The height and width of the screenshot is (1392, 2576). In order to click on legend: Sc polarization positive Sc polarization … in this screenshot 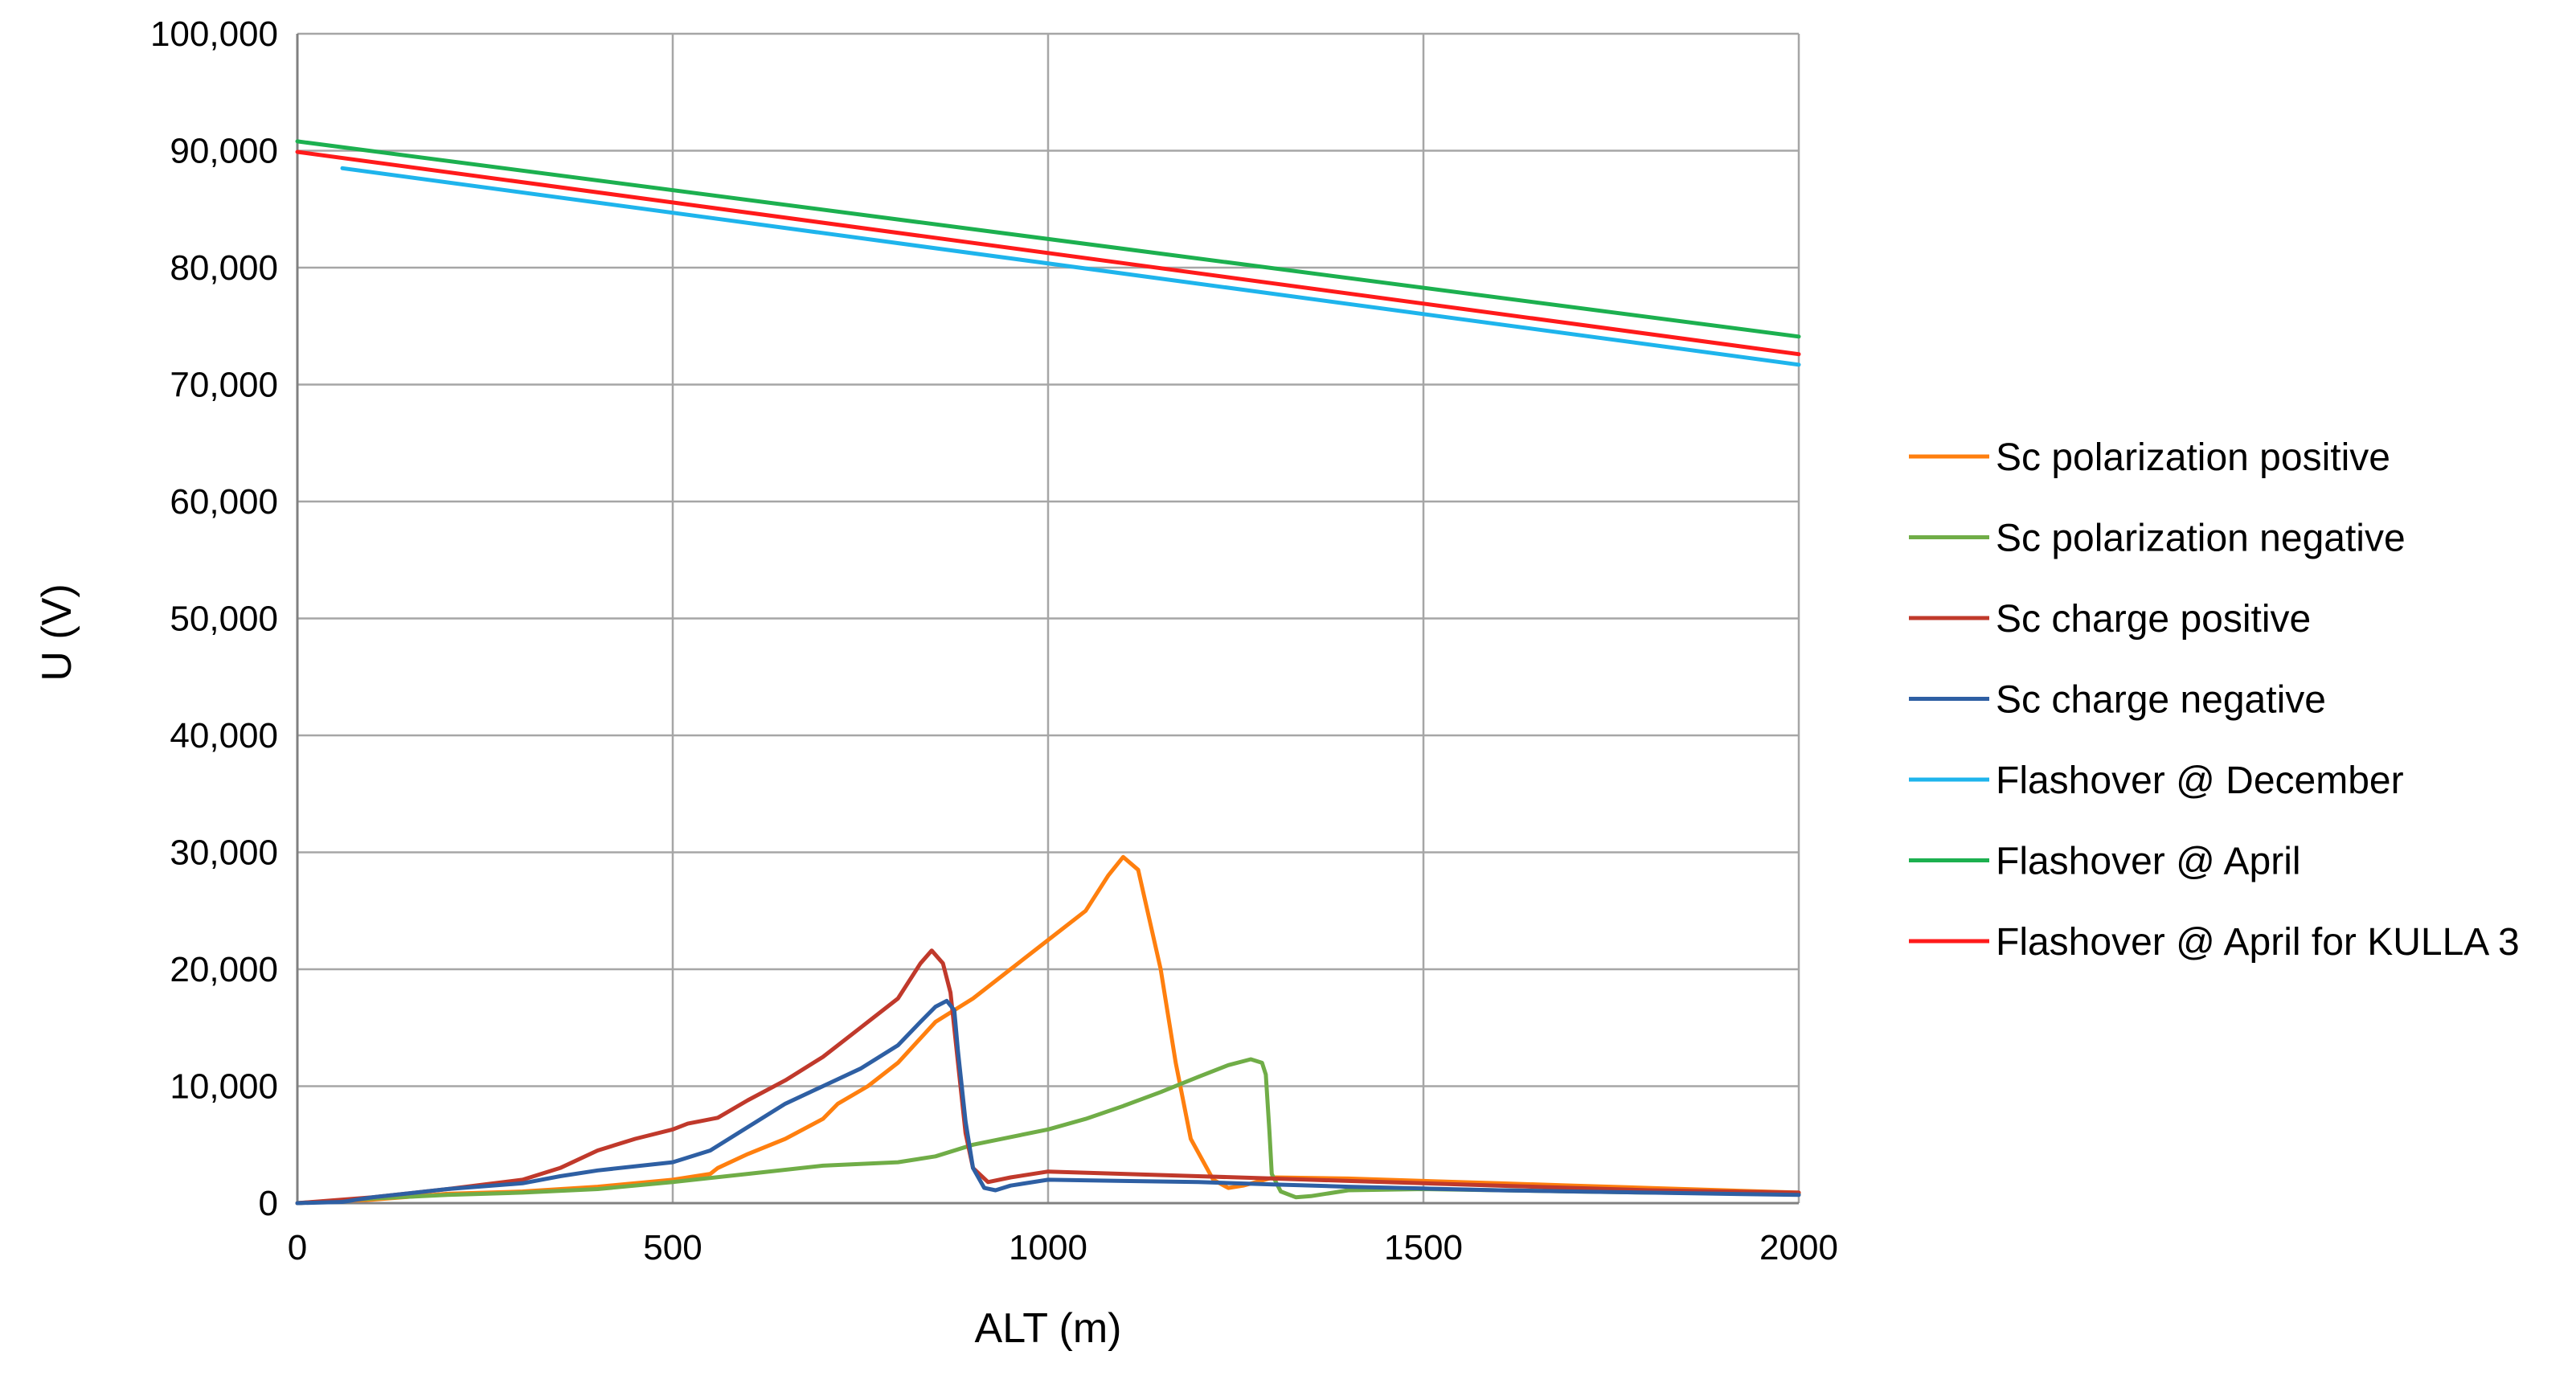, I will do `click(2214, 700)`.